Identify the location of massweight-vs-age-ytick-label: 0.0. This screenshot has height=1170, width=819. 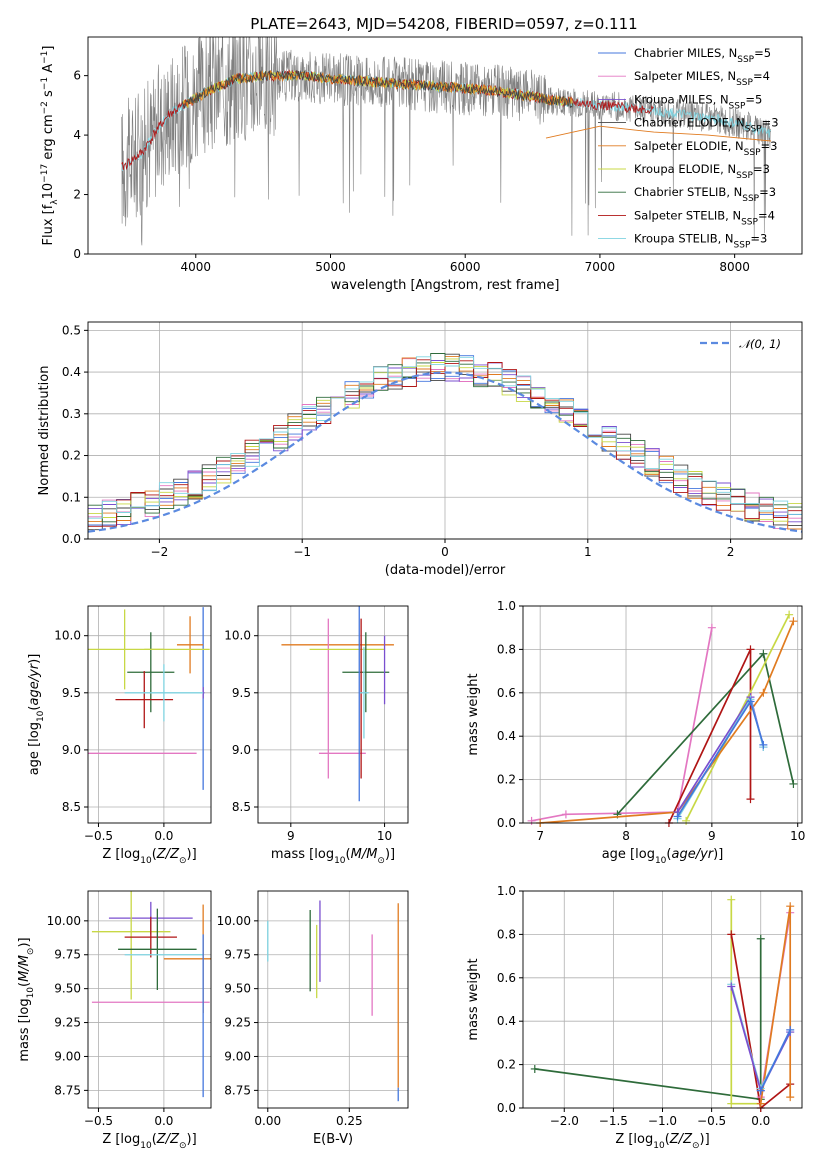
(506, 823).